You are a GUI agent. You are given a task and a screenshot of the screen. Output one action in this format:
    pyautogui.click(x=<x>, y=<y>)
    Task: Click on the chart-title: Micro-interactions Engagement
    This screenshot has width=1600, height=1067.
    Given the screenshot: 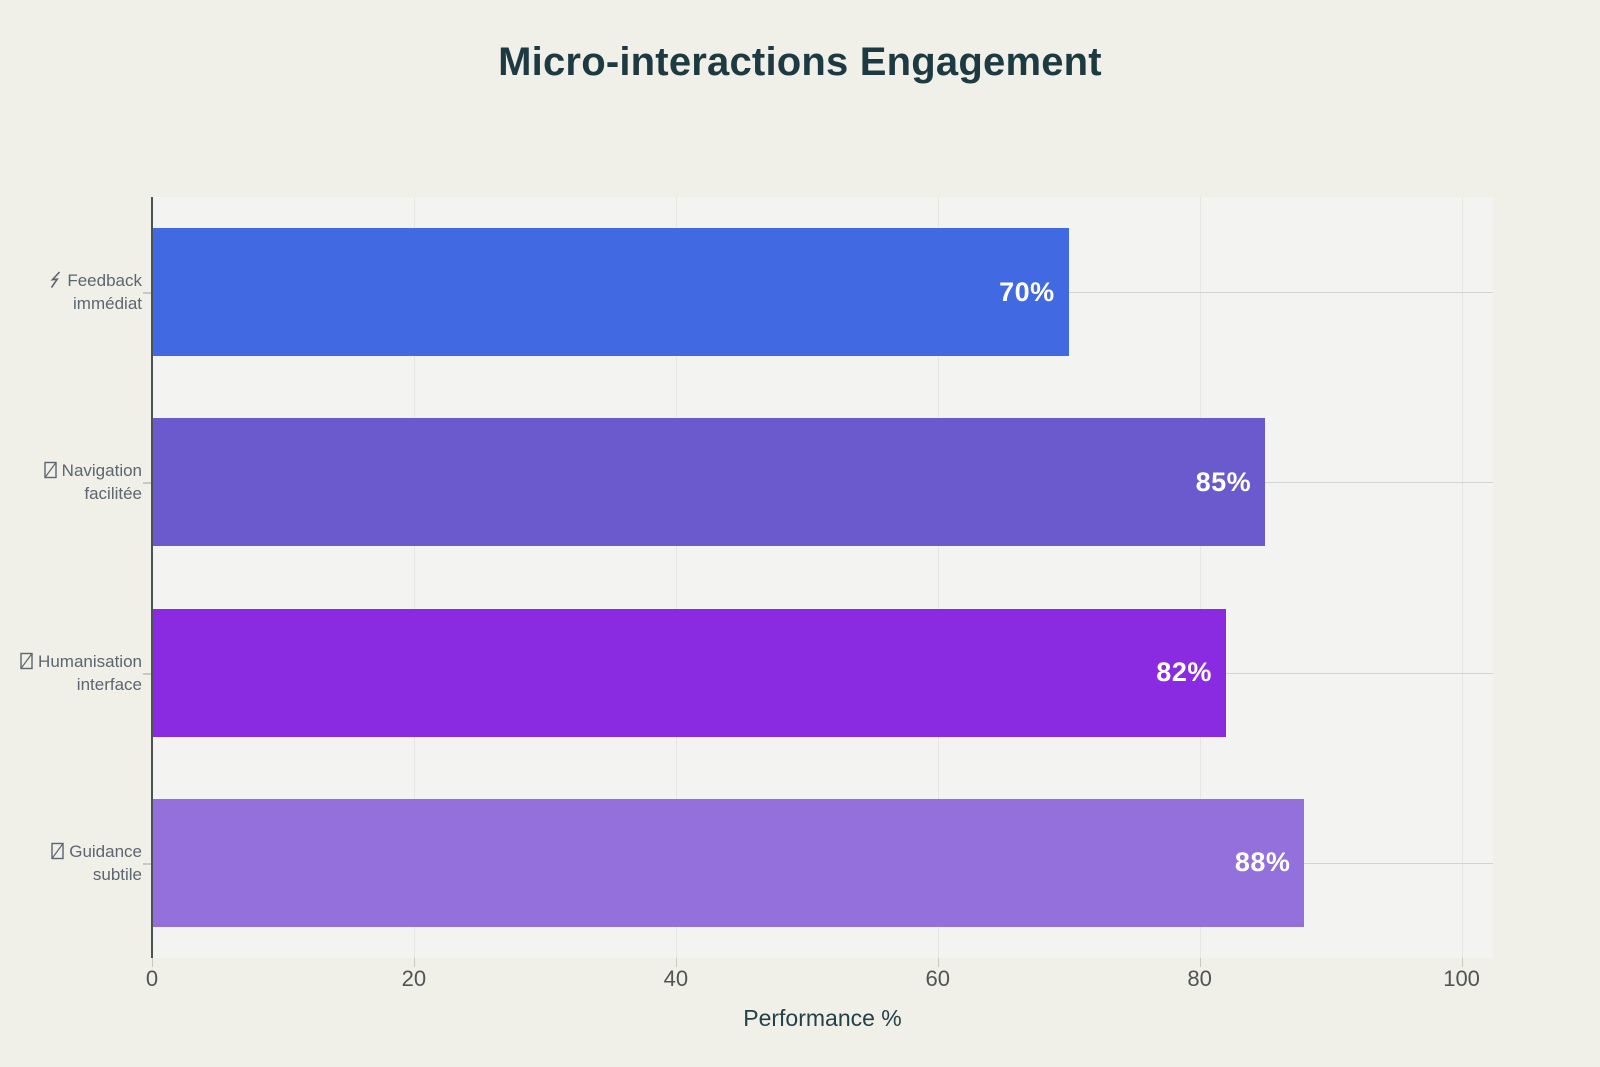 What is the action you would take?
    pyautogui.click(x=800, y=62)
    